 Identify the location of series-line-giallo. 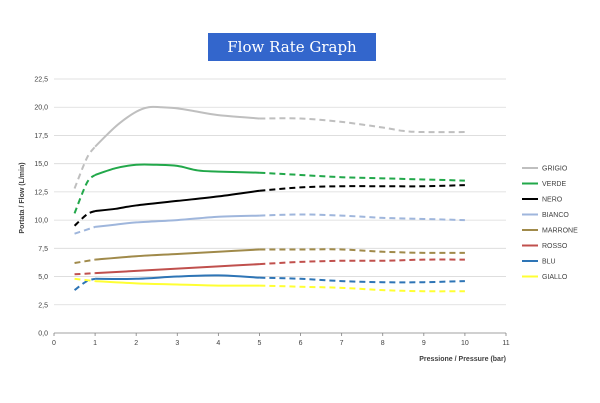
(177, 283).